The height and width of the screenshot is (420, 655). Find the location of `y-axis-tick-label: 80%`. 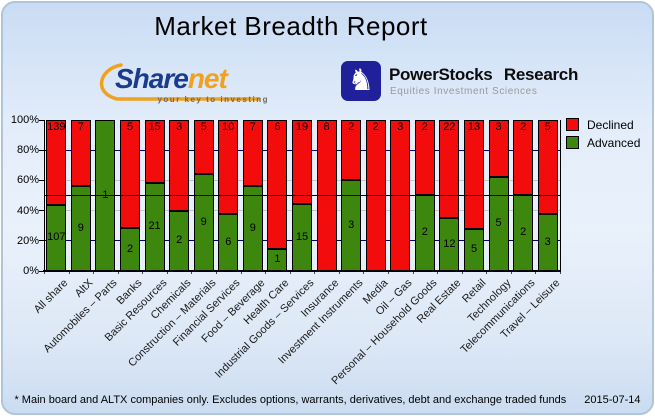

y-axis-tick-label: 80% is located at coordinates (27, 150).